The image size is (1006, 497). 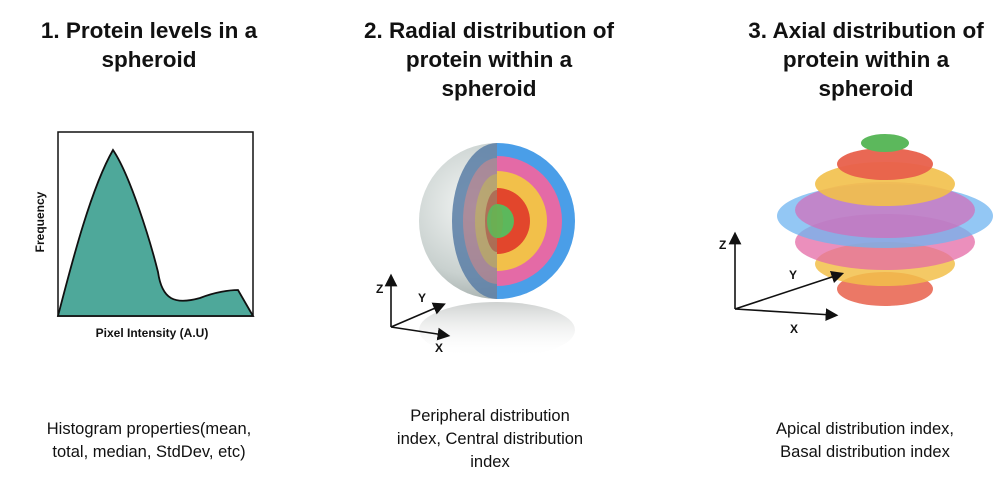 What do you see at coordinates (885, 220) in the screenshot?
I see `axial-stack` at bounding box center [885, 220].